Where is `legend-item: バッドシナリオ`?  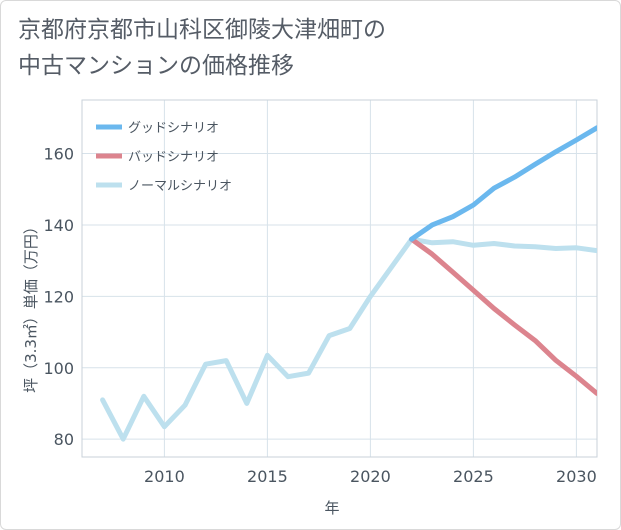
legend-item: バッドシナリオ is located at coordinates (157, 157).